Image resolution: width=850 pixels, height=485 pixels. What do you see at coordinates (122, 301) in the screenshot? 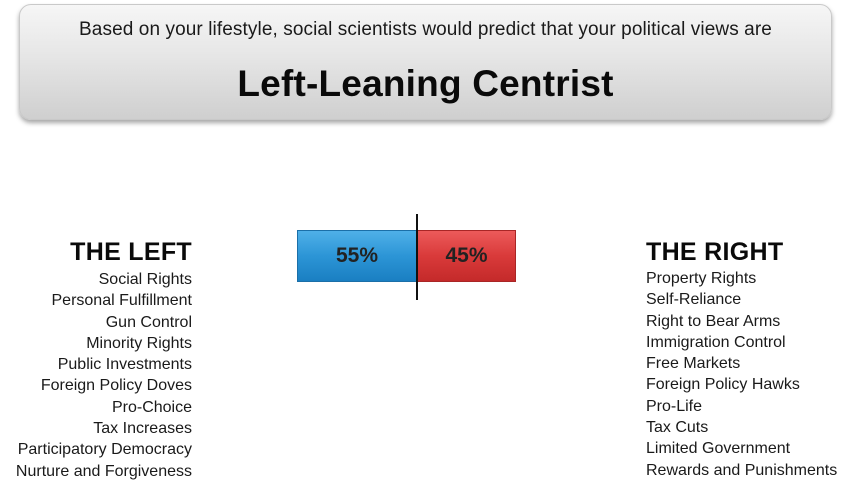
I see `left-list-item: Personal Fulfillment` at bounding box center [122, 301].